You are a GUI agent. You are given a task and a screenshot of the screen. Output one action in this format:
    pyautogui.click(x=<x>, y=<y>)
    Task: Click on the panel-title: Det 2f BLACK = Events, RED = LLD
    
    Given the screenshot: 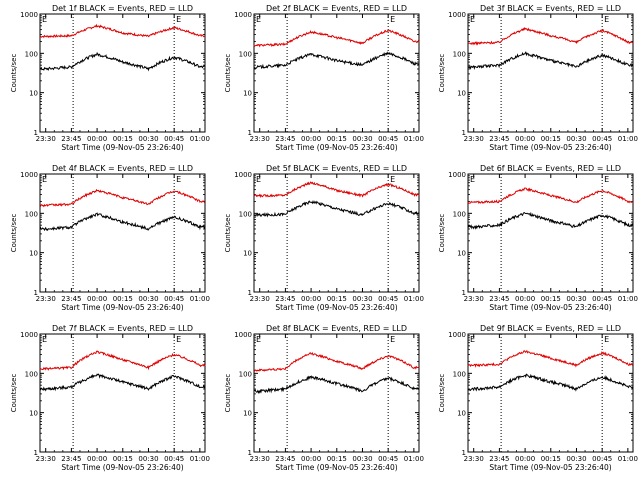 What is the action you would take?
    pyautogui.click(x=336, y=8)
    